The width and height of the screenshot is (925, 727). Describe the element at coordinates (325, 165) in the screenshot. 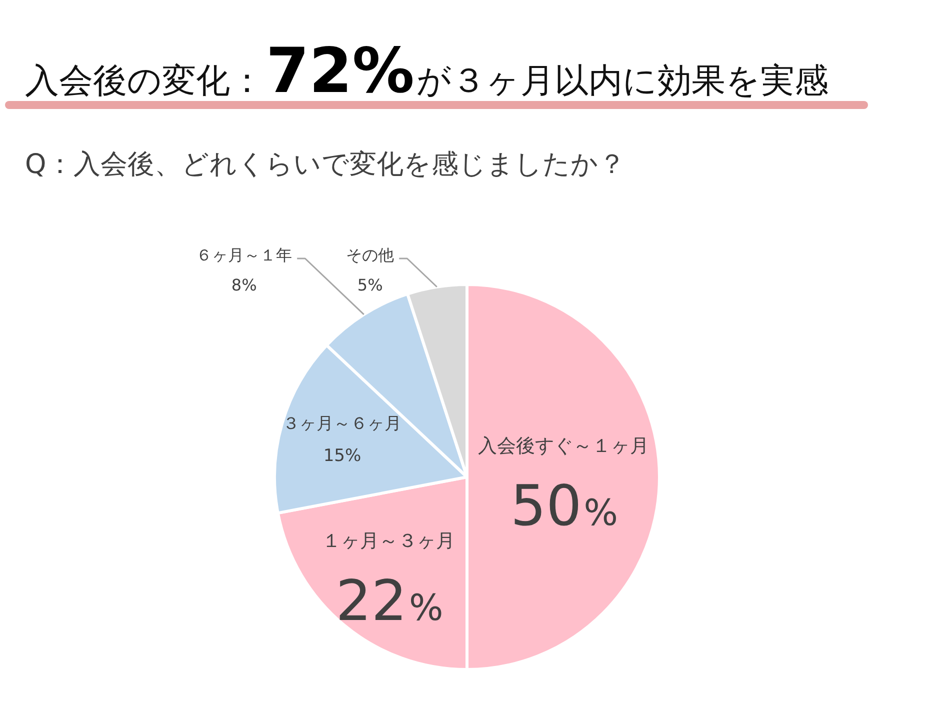

I see `chart-subtitle: Q：入会後、どれくらいで変化を感じましたか？` at that location.